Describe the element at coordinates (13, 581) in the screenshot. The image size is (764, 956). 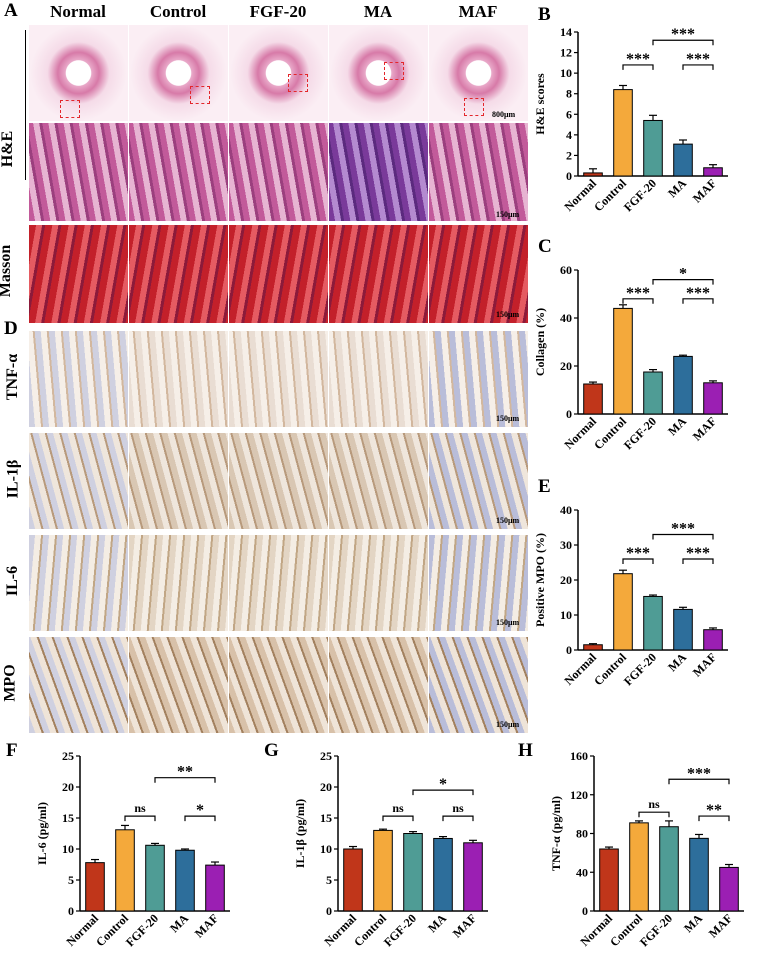
I see `row-head-il6: IL-6` at that location.